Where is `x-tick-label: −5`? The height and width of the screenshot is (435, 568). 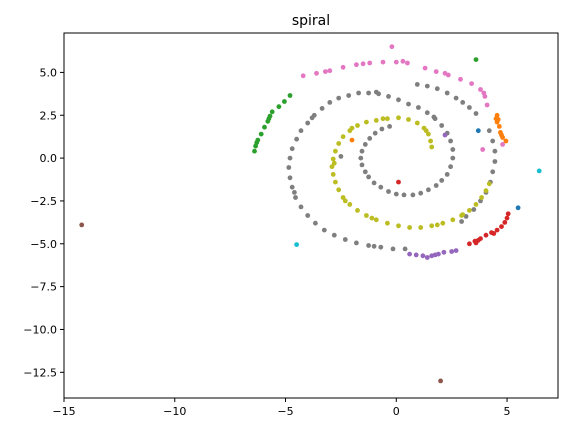 x-tick-label: −5 is located at coordinates (285, 411).